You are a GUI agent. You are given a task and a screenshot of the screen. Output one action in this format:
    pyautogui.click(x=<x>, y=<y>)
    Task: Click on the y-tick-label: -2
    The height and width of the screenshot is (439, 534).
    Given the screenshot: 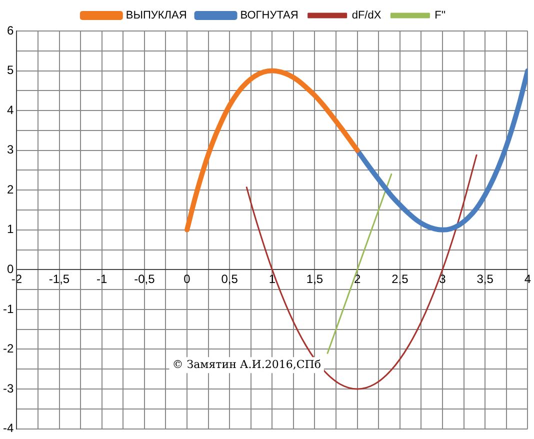 What is the action you would take?
    pyautogui.click(x=8, y=349)
    